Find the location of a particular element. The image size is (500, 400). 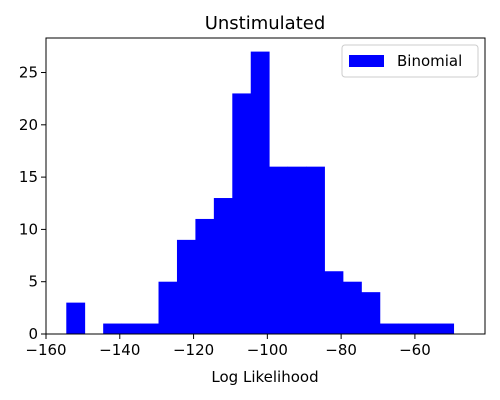

y-tick-label: 15 is located at coordinates (28, 177).